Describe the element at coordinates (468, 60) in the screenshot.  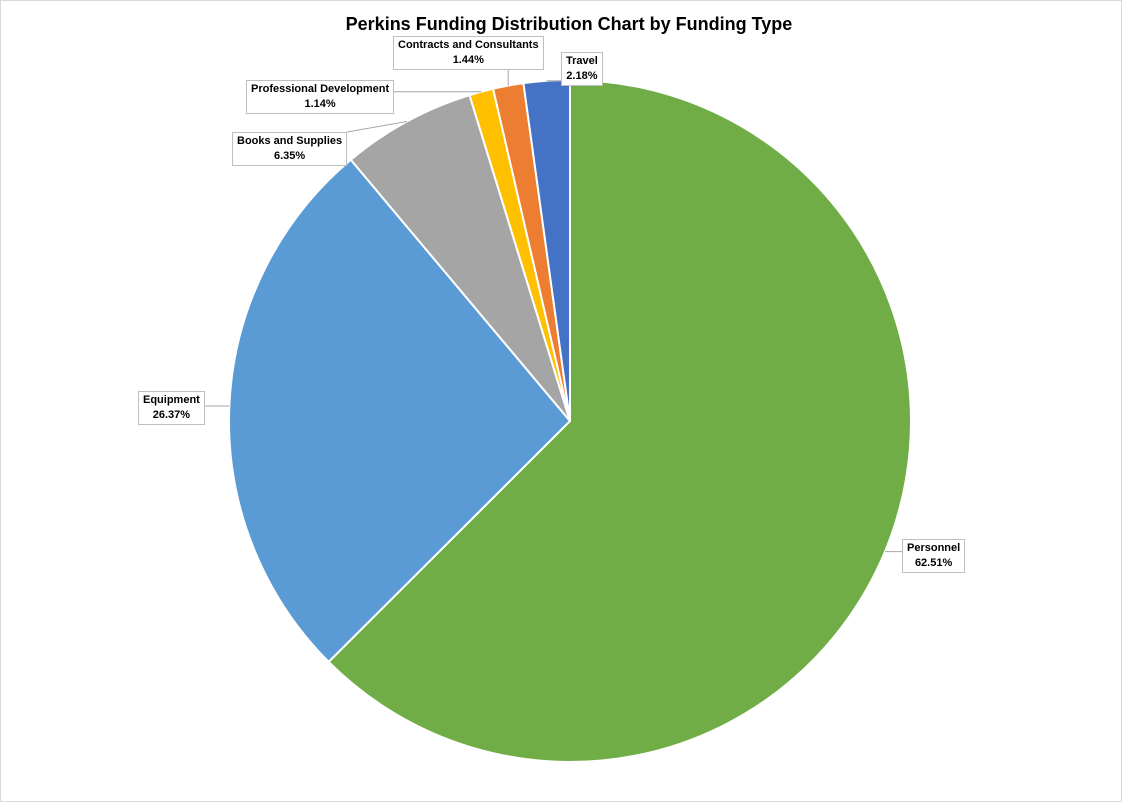
I see `data-label-percent: 1.44%` at that location.